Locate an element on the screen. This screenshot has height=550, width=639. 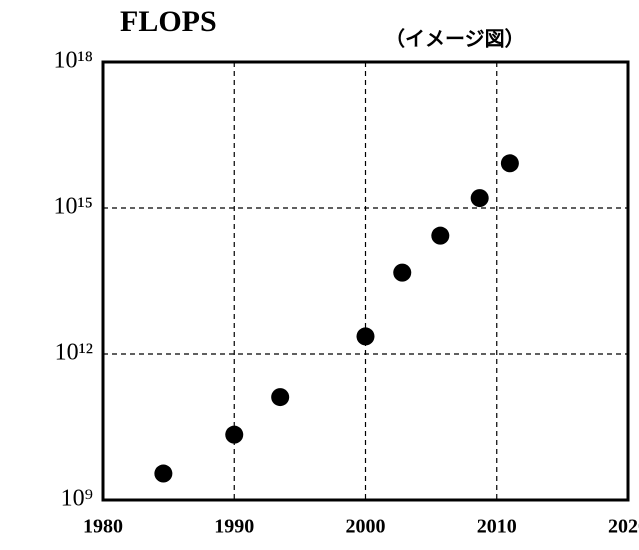
x-tick-label: 2000 is located at coordinates (366, 527).